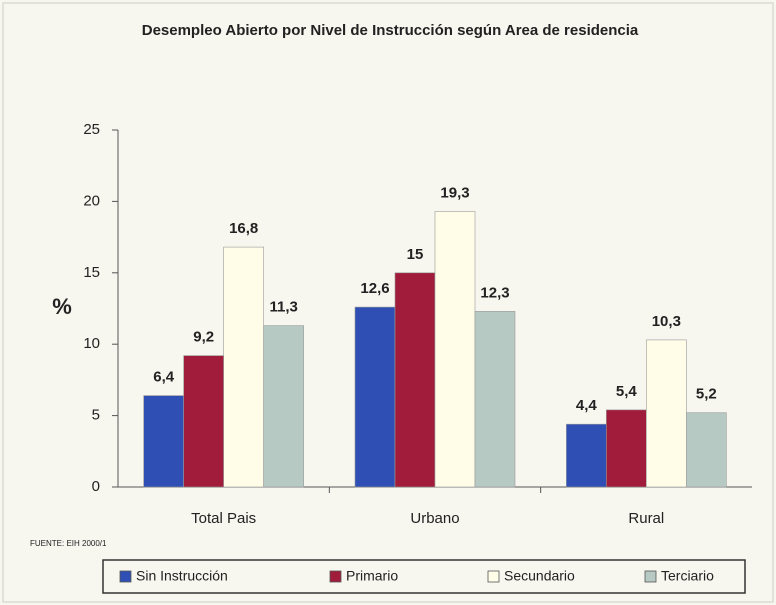  I want to click on value-label: 11,3, so click(283, 307).